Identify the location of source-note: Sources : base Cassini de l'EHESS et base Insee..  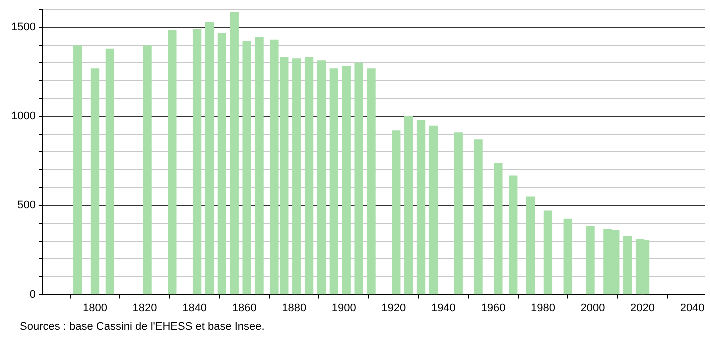
(142, 327).